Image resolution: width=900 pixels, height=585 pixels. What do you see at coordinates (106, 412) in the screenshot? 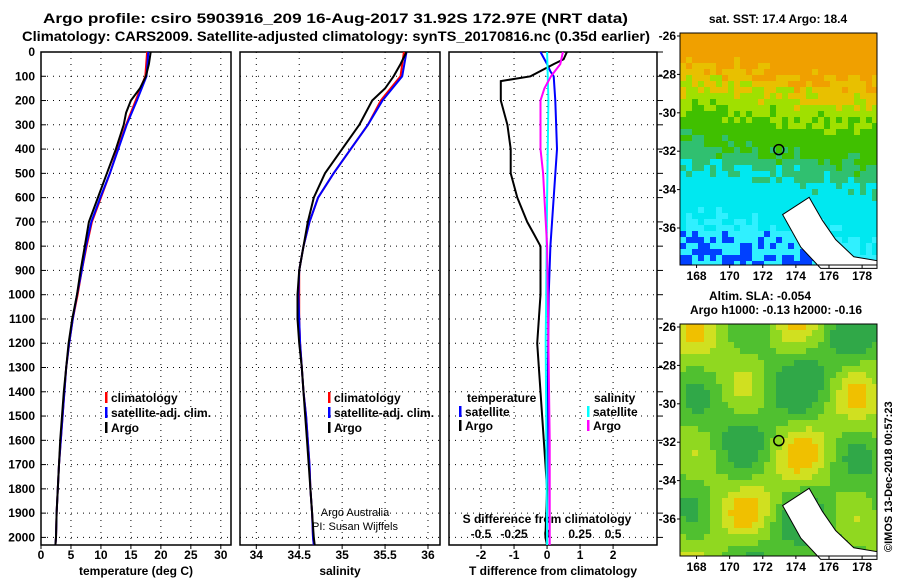
I see `legend-swatch` at bounding box center [106, 412].